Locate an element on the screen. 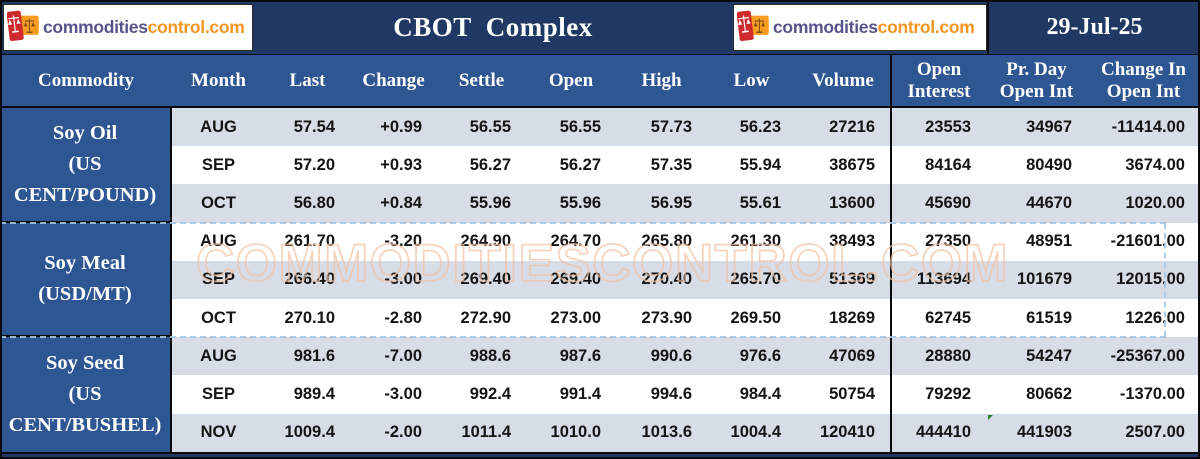 The width and height of the screenshot is (1200, 459). top-bar: commoditiescontrol.com CBOT Complex is located at coordinates (600, 27).